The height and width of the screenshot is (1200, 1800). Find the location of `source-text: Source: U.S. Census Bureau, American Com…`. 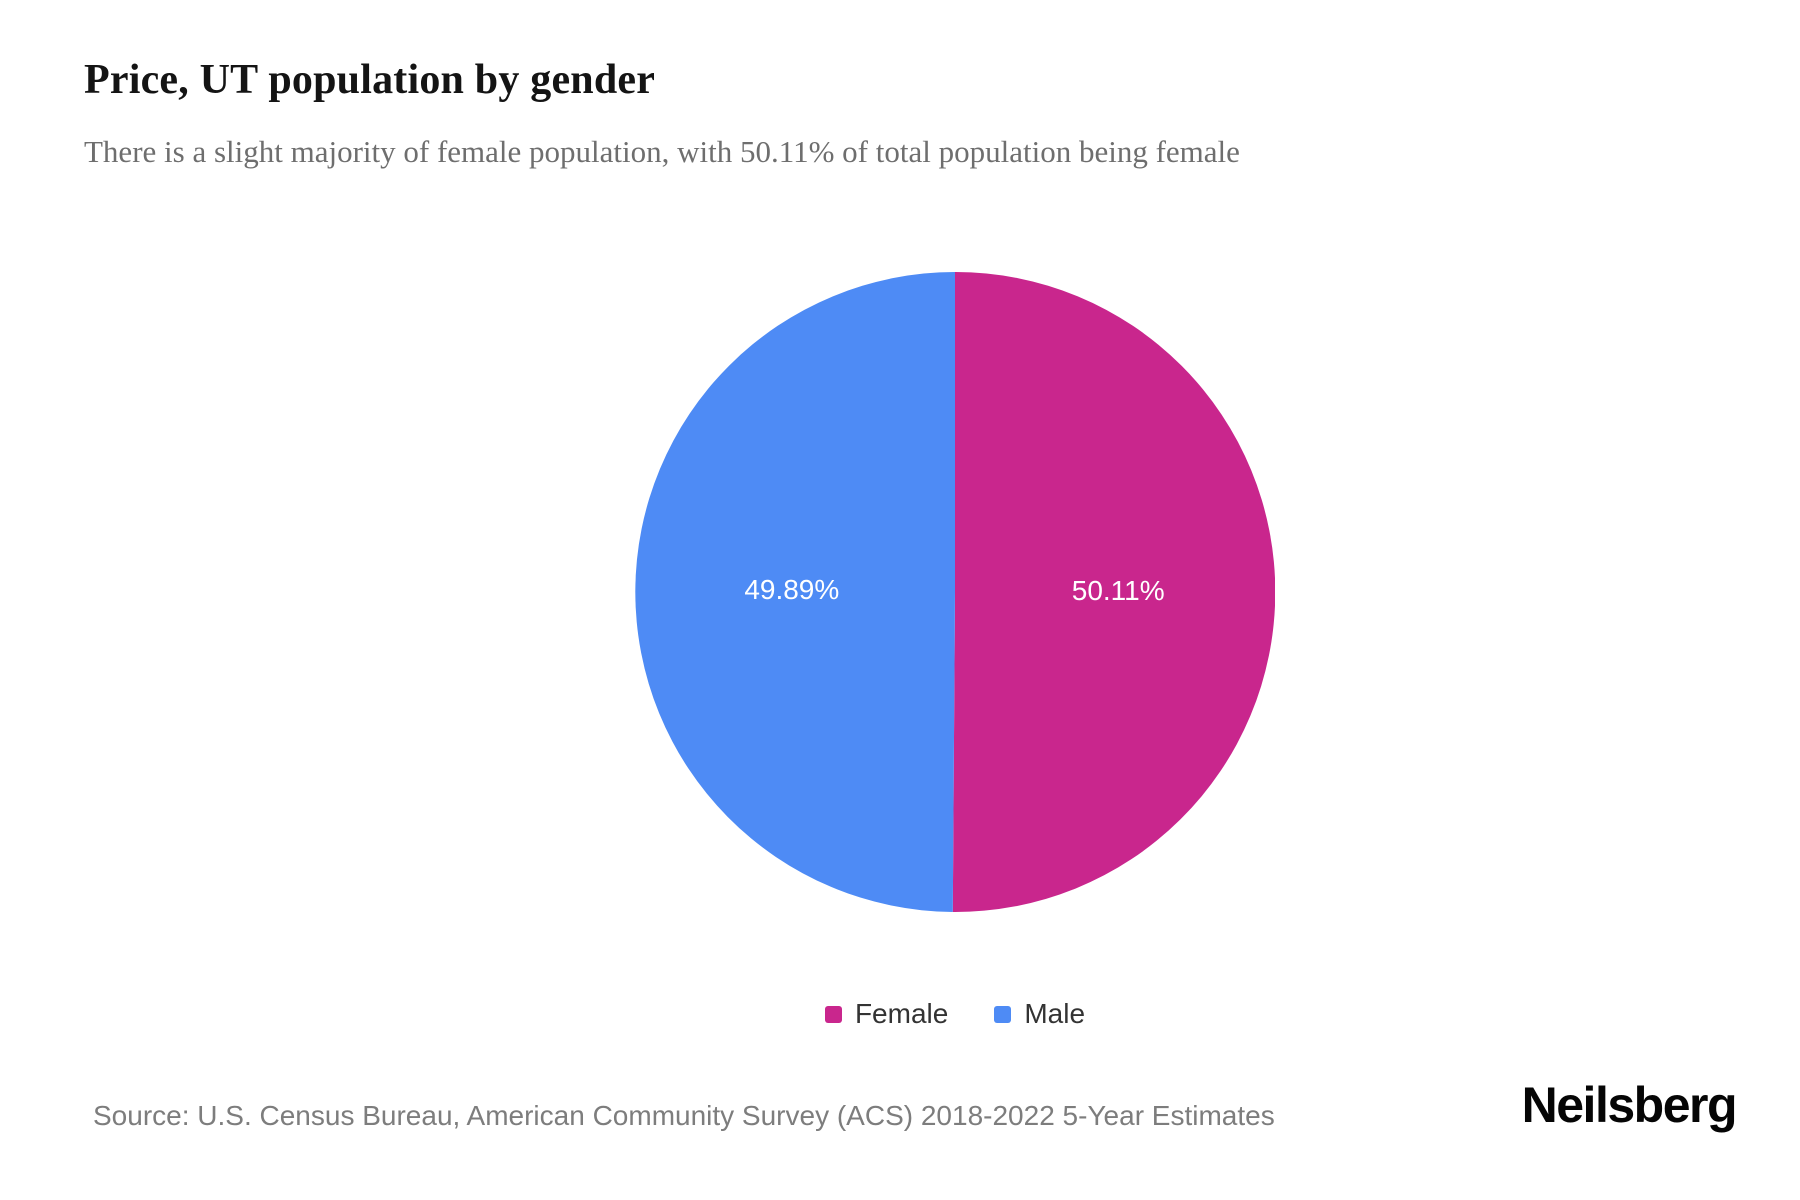

source-text: Source: U.S. Census Bureau, American Com… is located at coordinates (684, 1115).